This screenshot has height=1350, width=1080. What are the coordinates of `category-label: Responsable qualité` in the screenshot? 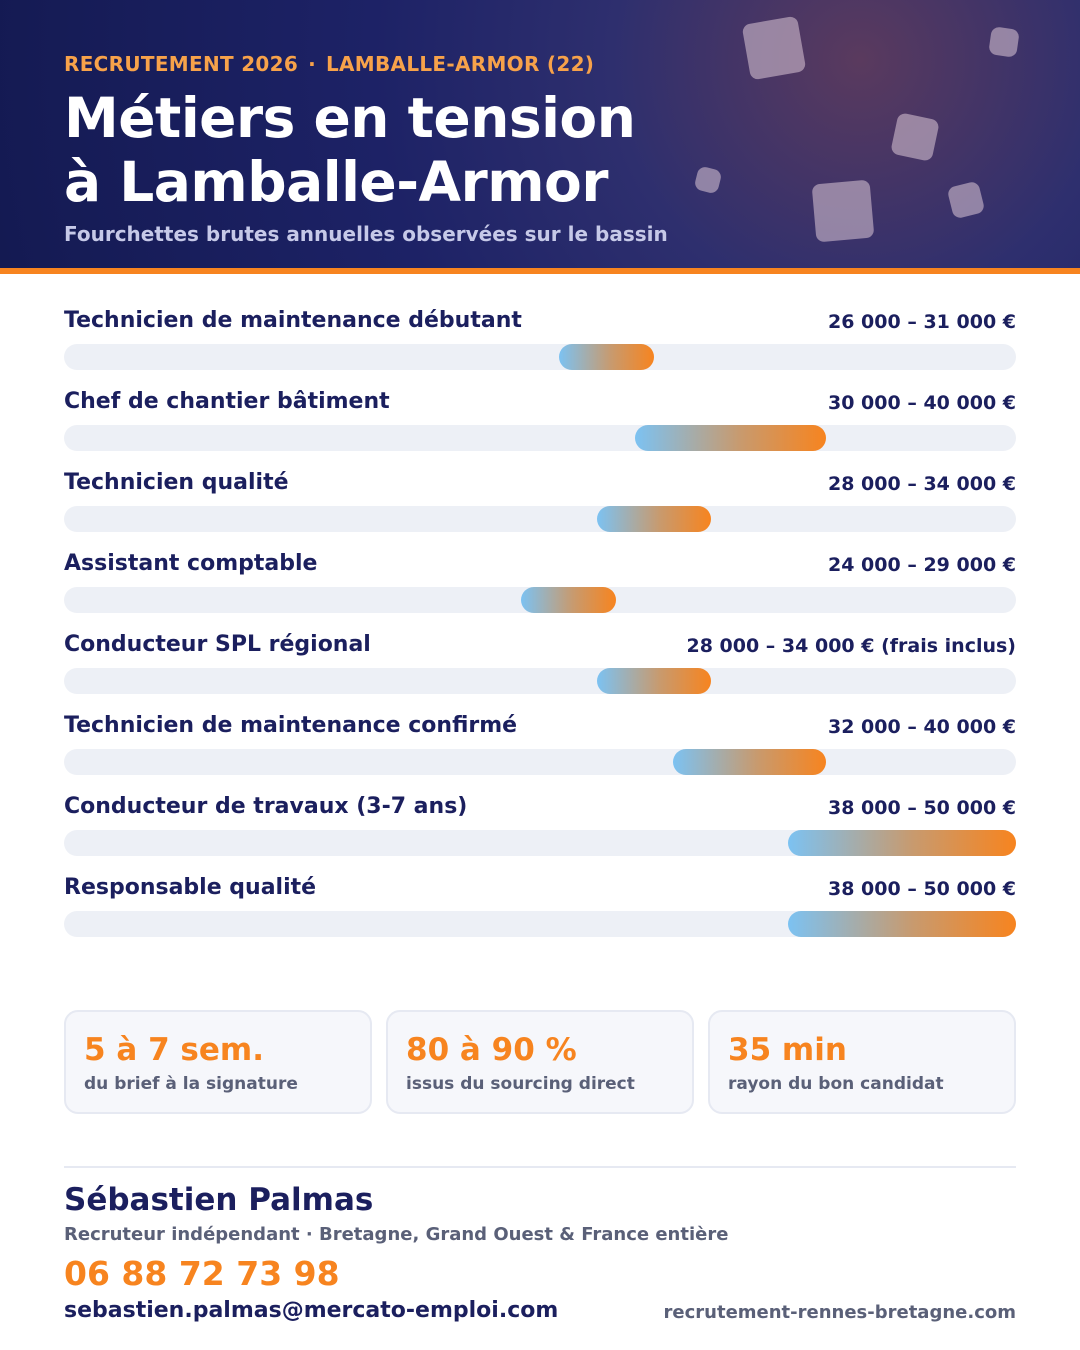 It's located at (190, 887).